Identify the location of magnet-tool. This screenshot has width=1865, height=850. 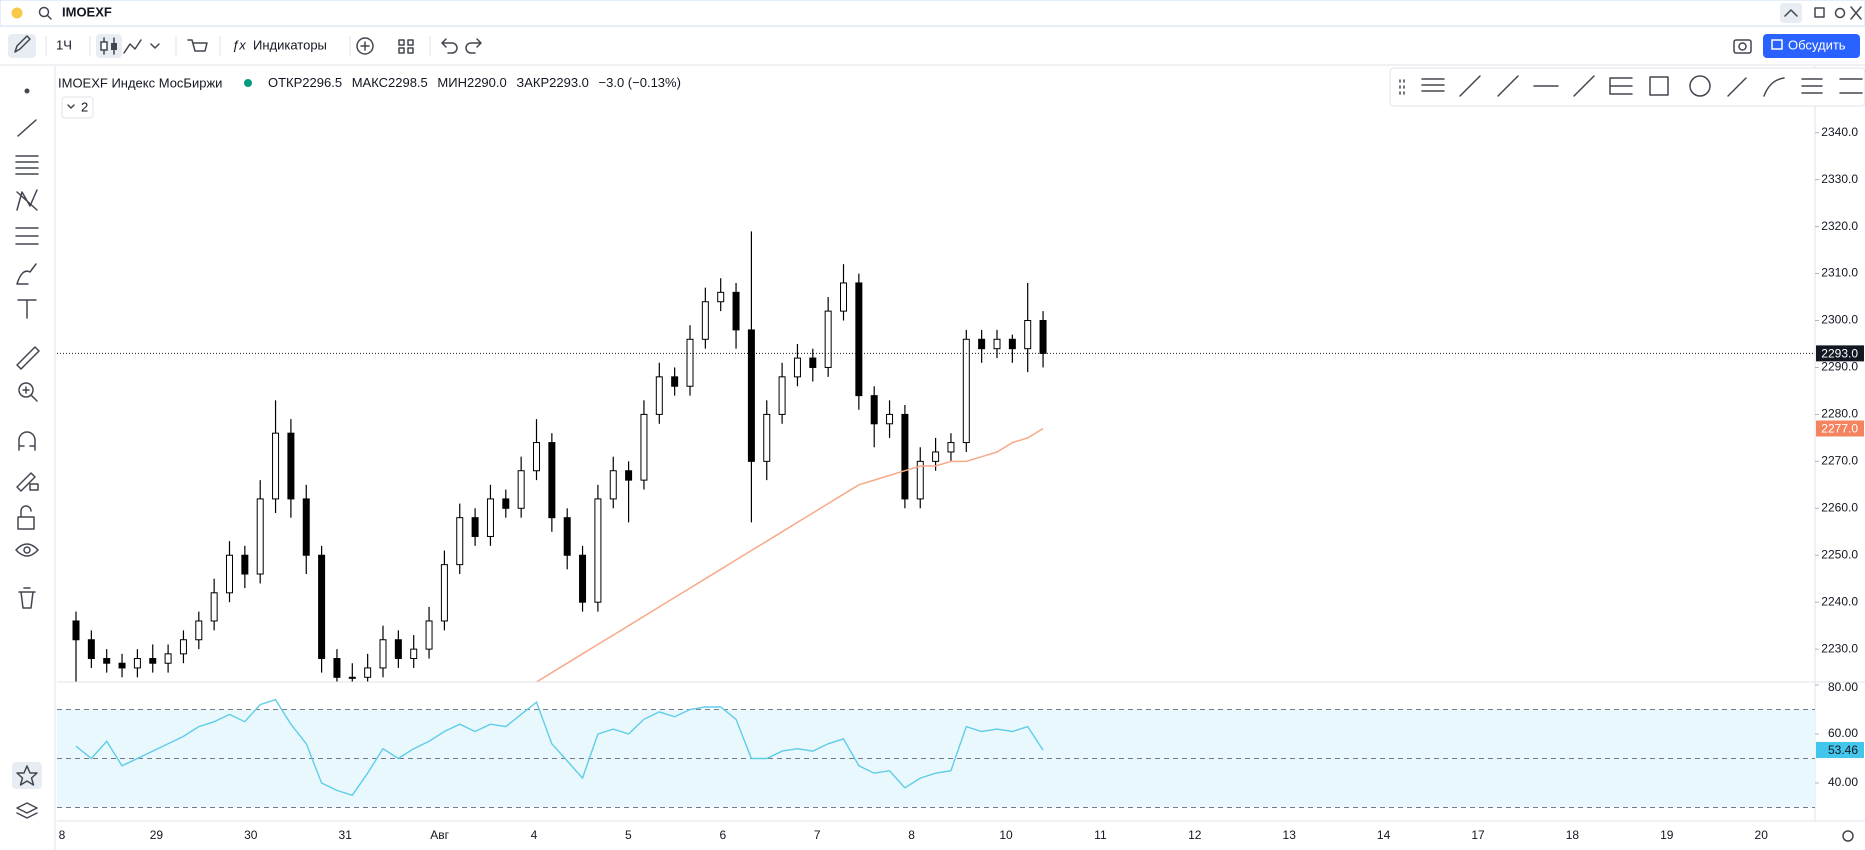
(27, 441).